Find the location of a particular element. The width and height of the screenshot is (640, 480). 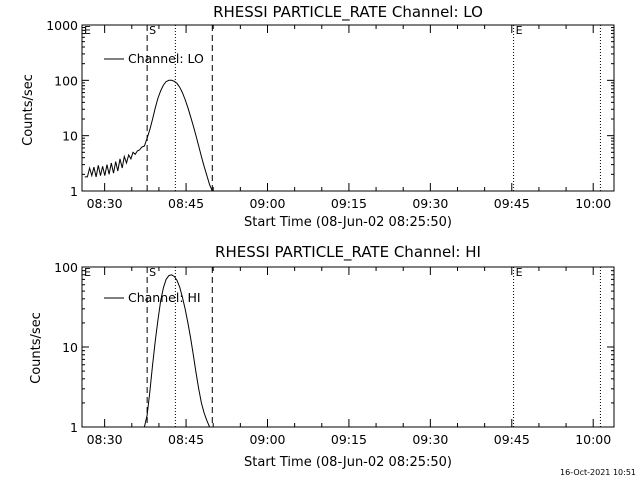

legend-lo: Channel: LO is located at coordinates (154, 58).